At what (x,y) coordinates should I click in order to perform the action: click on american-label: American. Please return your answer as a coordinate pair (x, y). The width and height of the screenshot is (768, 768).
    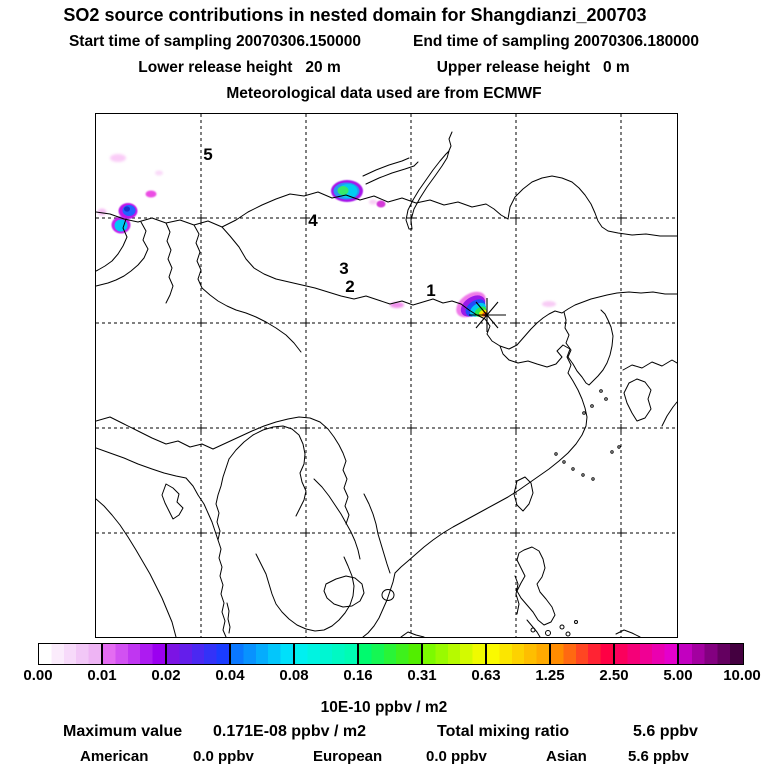
    Looking at the image, I should click on (114, 756).